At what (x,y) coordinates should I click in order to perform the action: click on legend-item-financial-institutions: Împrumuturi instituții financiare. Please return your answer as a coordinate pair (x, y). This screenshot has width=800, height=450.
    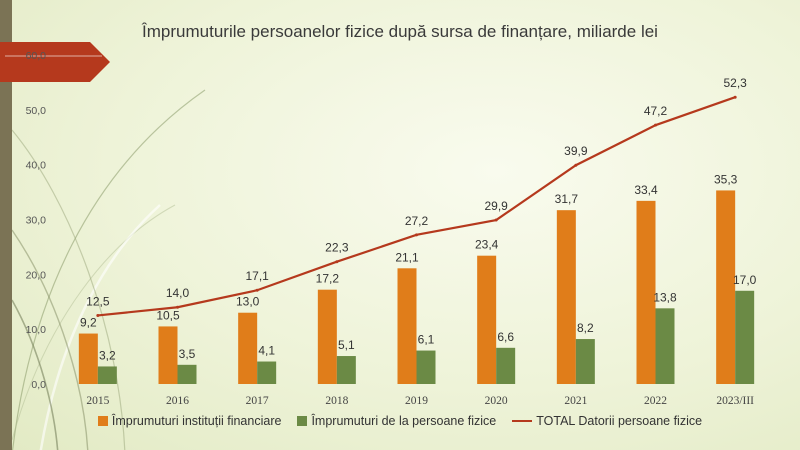
    Looking at the image, I should click on (189, 421).